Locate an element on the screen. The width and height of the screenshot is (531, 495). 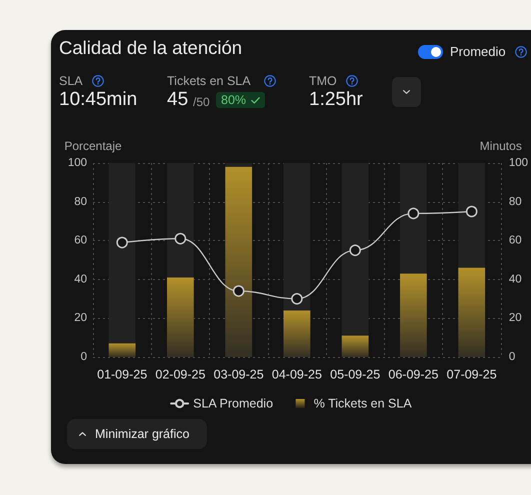
text: SLA is located at coordinates (71, 81).